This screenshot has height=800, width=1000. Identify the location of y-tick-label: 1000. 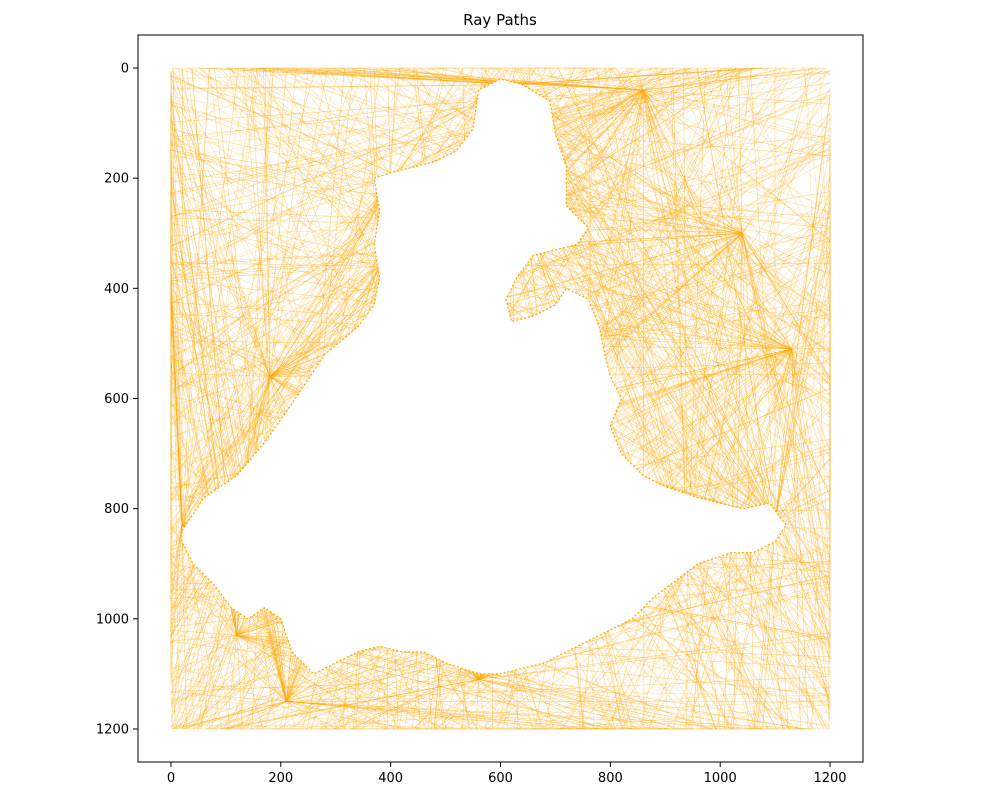
(112, 619).